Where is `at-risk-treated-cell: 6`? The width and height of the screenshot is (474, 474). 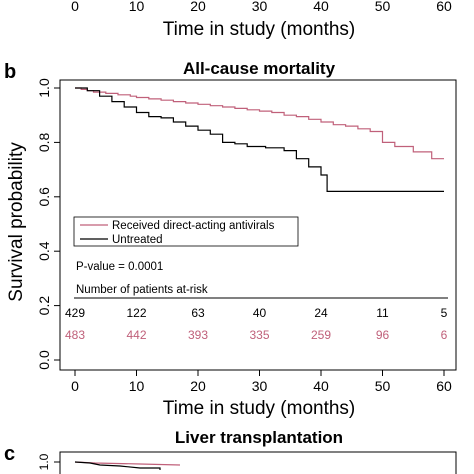 at-risk-treated-cell: 6 is located at coordinates (444, 335).